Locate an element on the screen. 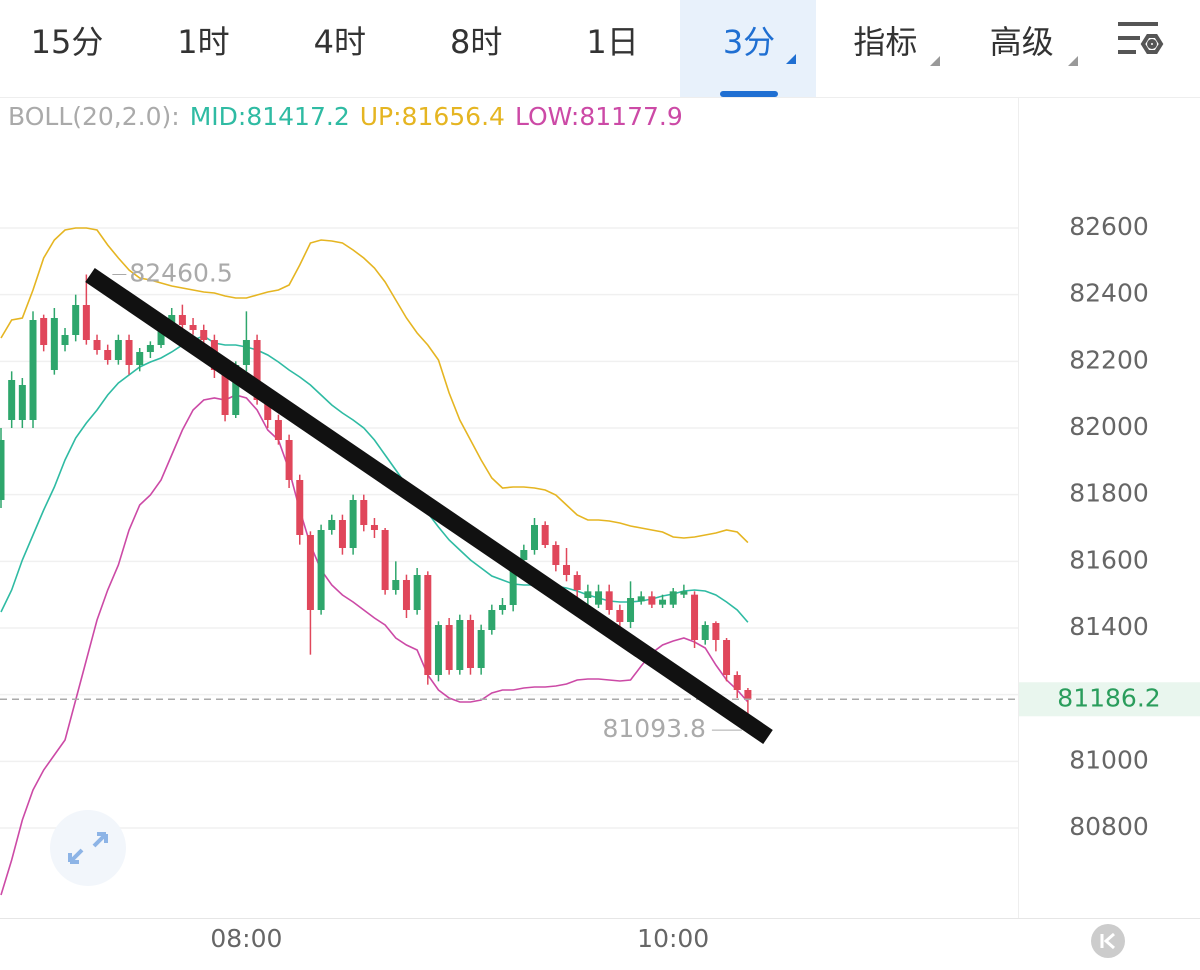 The image size is (1200, 970). min-label: 81093.8 is located at coordinates (654, 728).